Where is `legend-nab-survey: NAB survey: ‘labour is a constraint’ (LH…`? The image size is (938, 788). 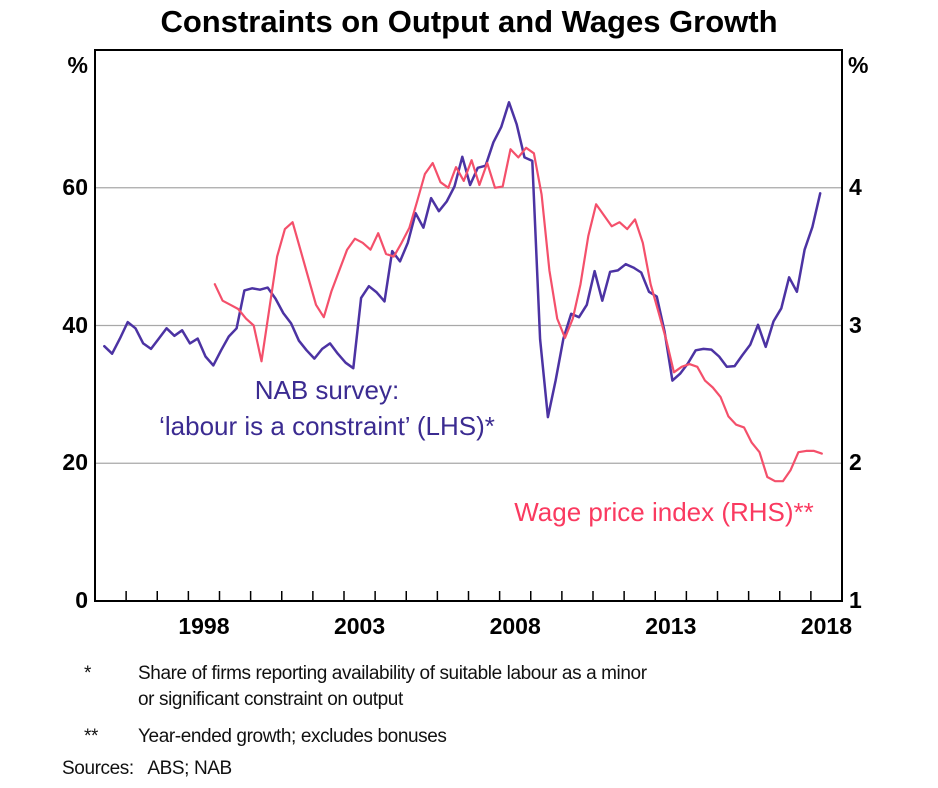
legend-nab-survey: NAB survey: ‘labour is a constraint’ (LH… is located at coordinates (327, 408).